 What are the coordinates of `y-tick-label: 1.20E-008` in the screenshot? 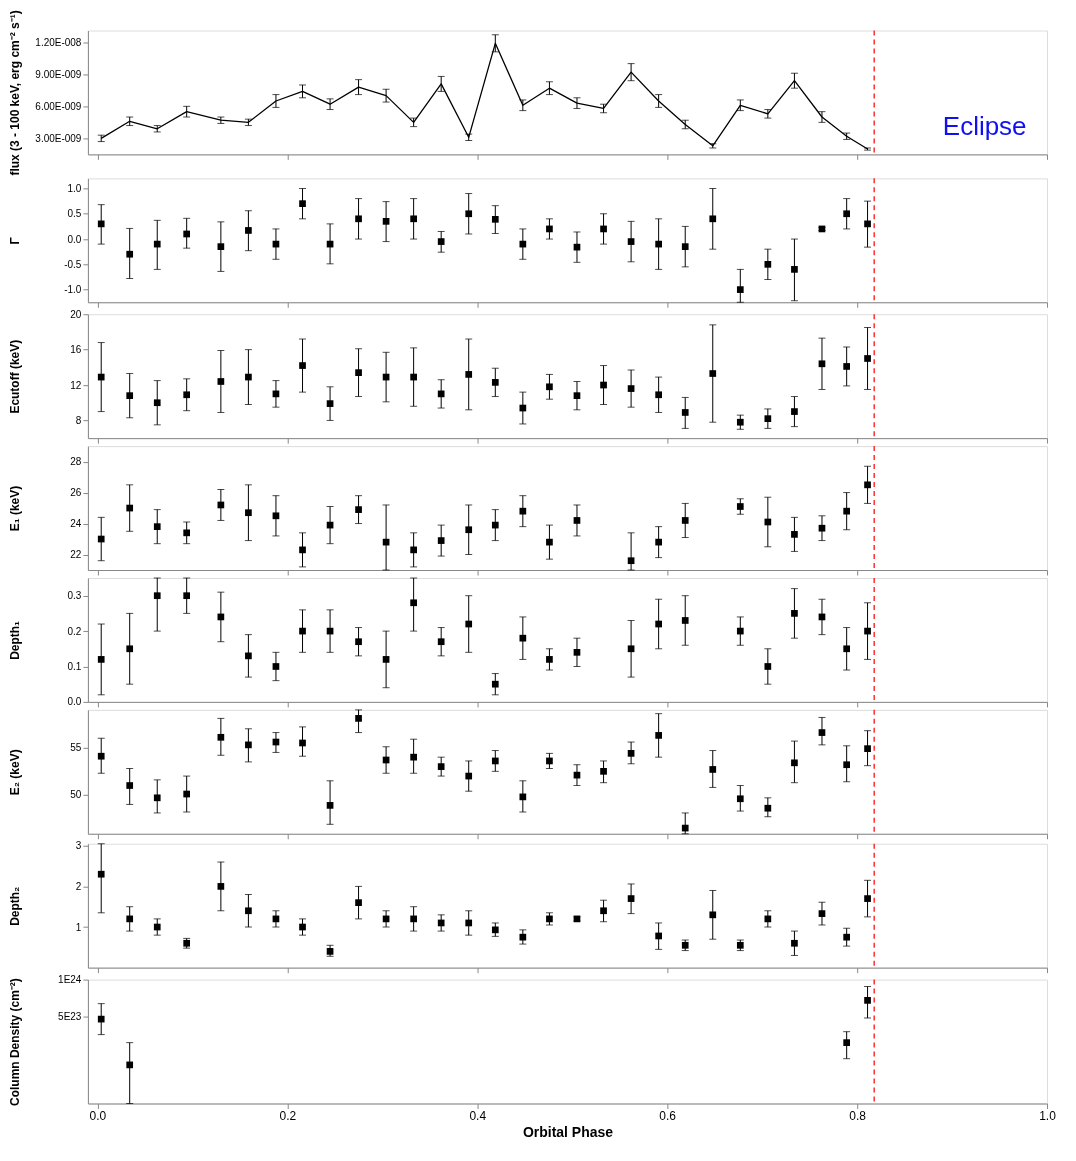 It's located at (58, 42).